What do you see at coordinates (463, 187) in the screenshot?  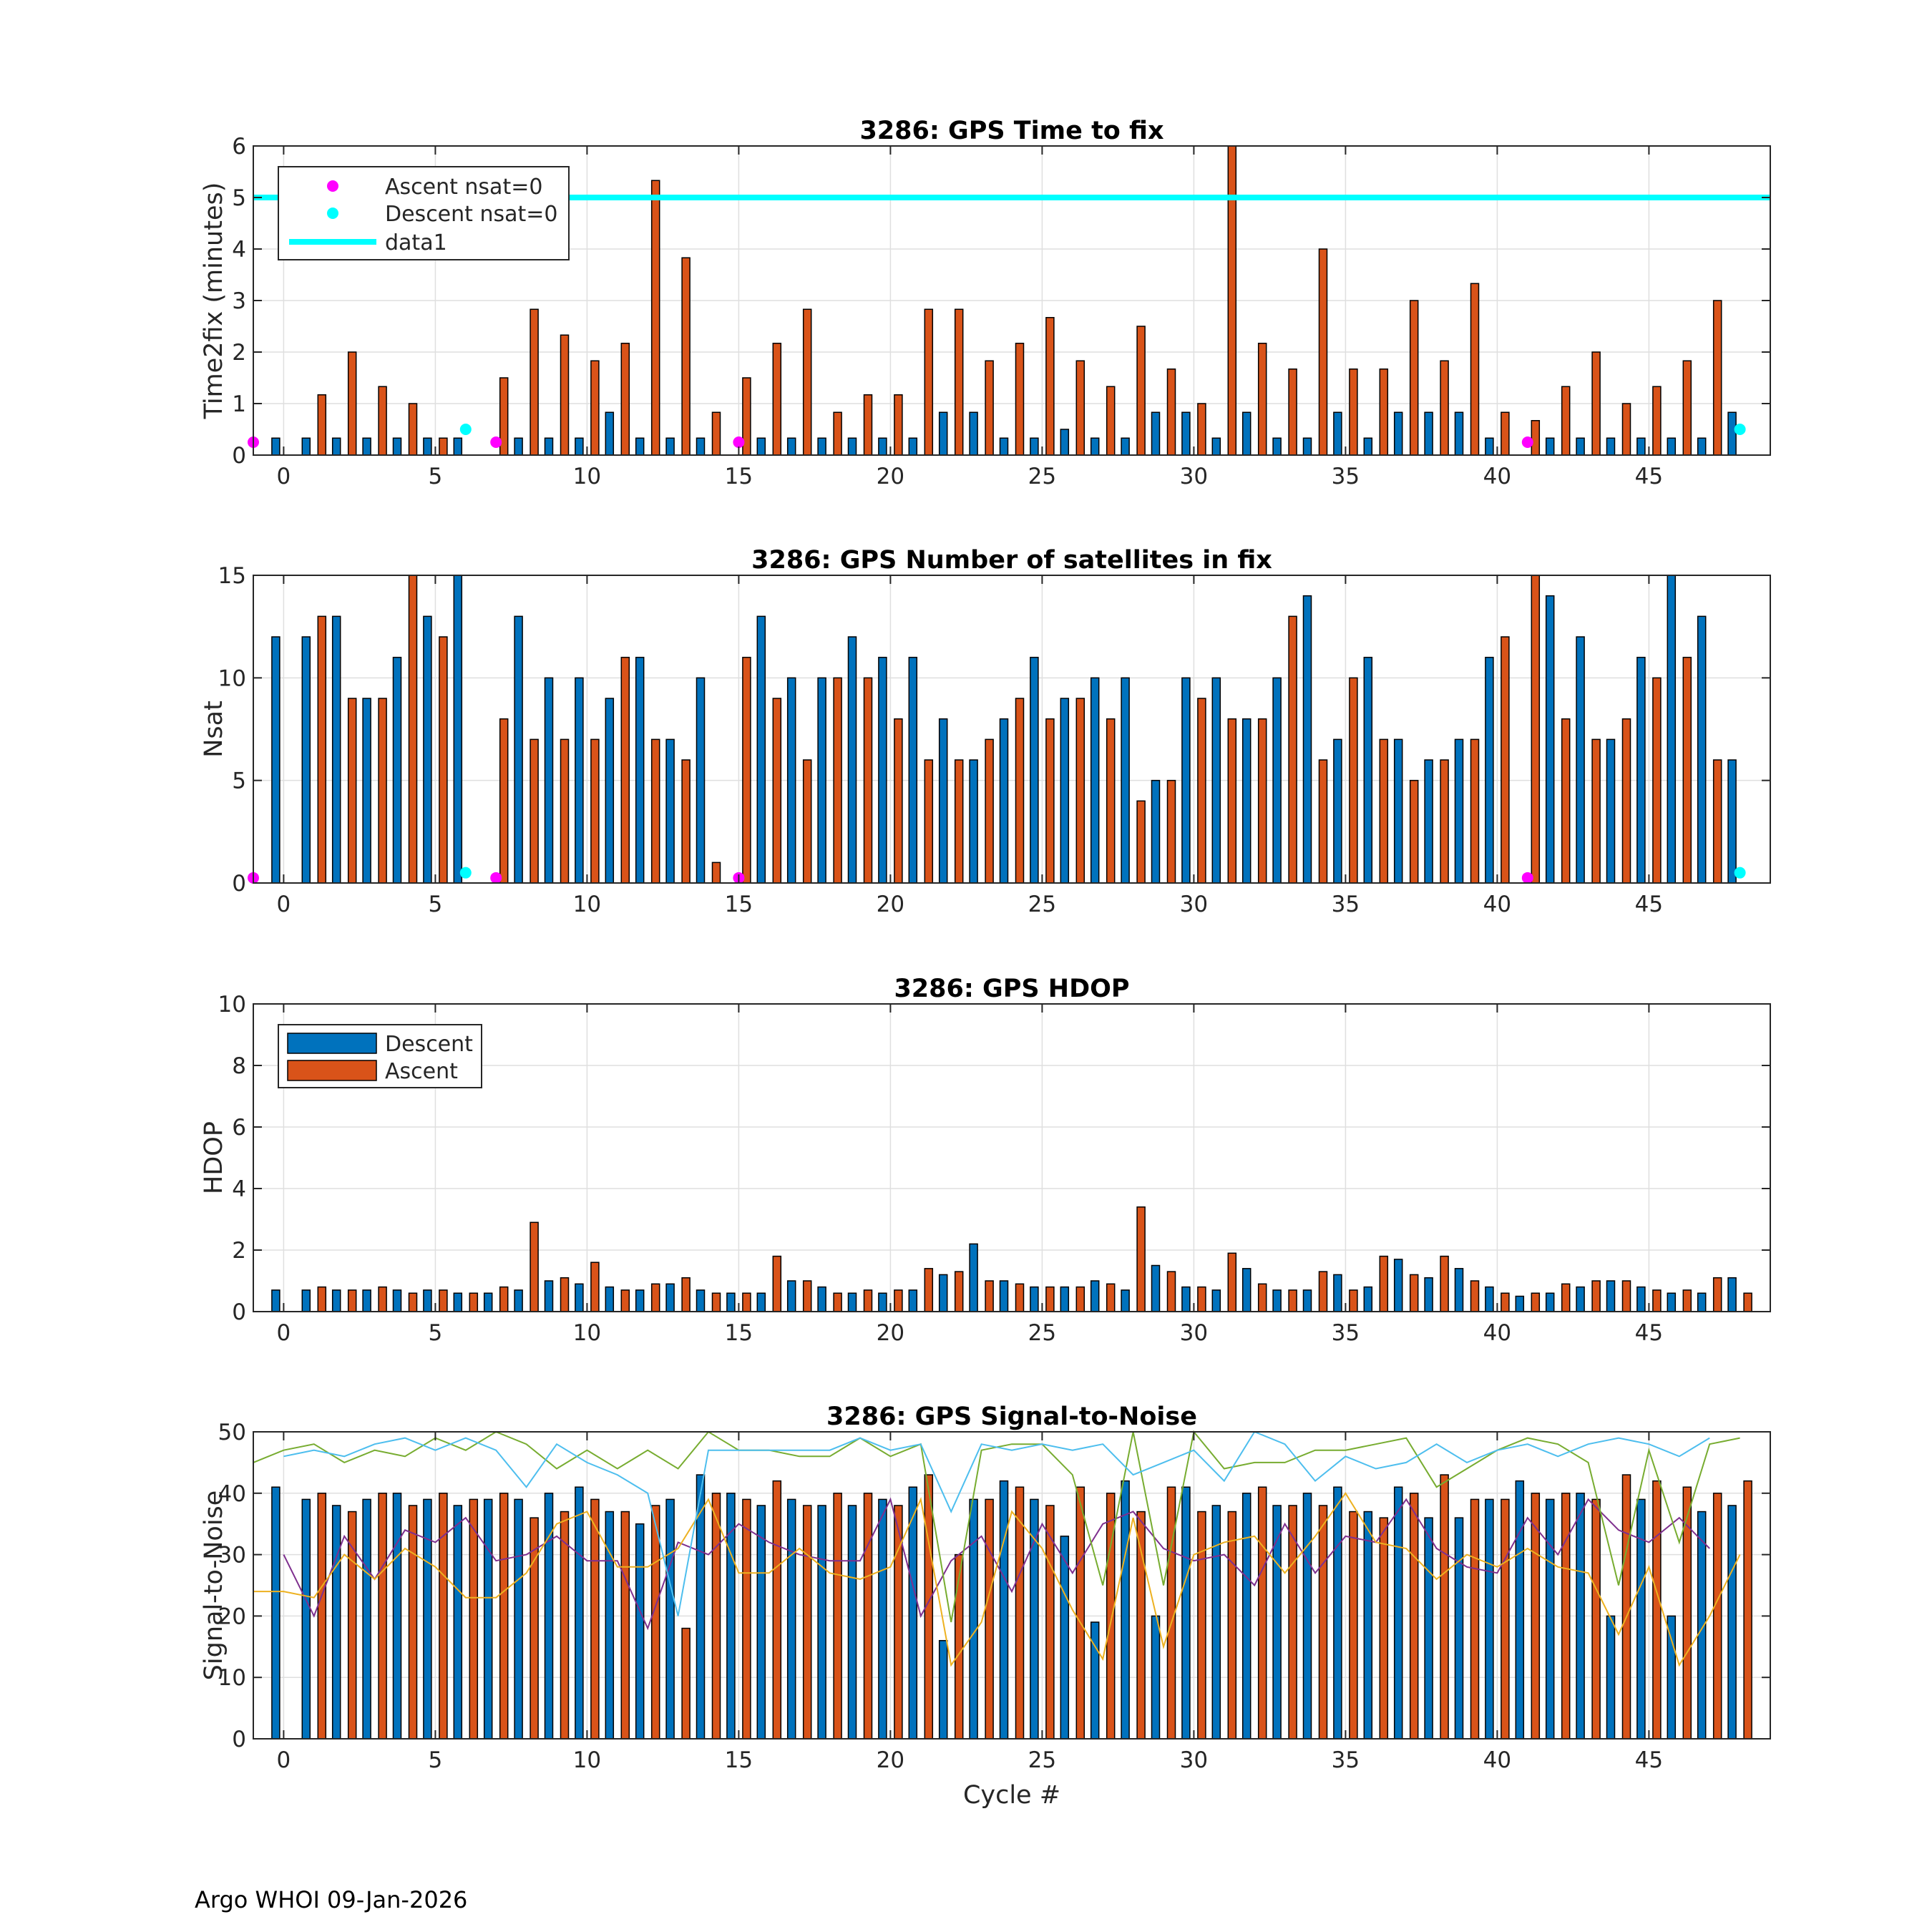 I see `legend-label: Ascent nsat=0` at bounding box center [463, 187].